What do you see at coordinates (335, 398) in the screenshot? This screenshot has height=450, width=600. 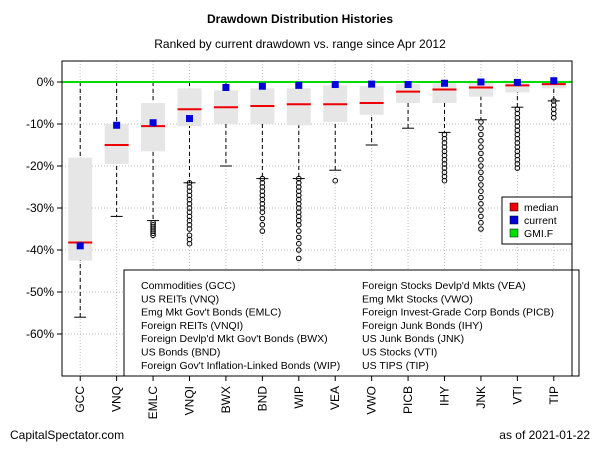 I see `x-tick-label: VEA` at bounding box center [335, 398].